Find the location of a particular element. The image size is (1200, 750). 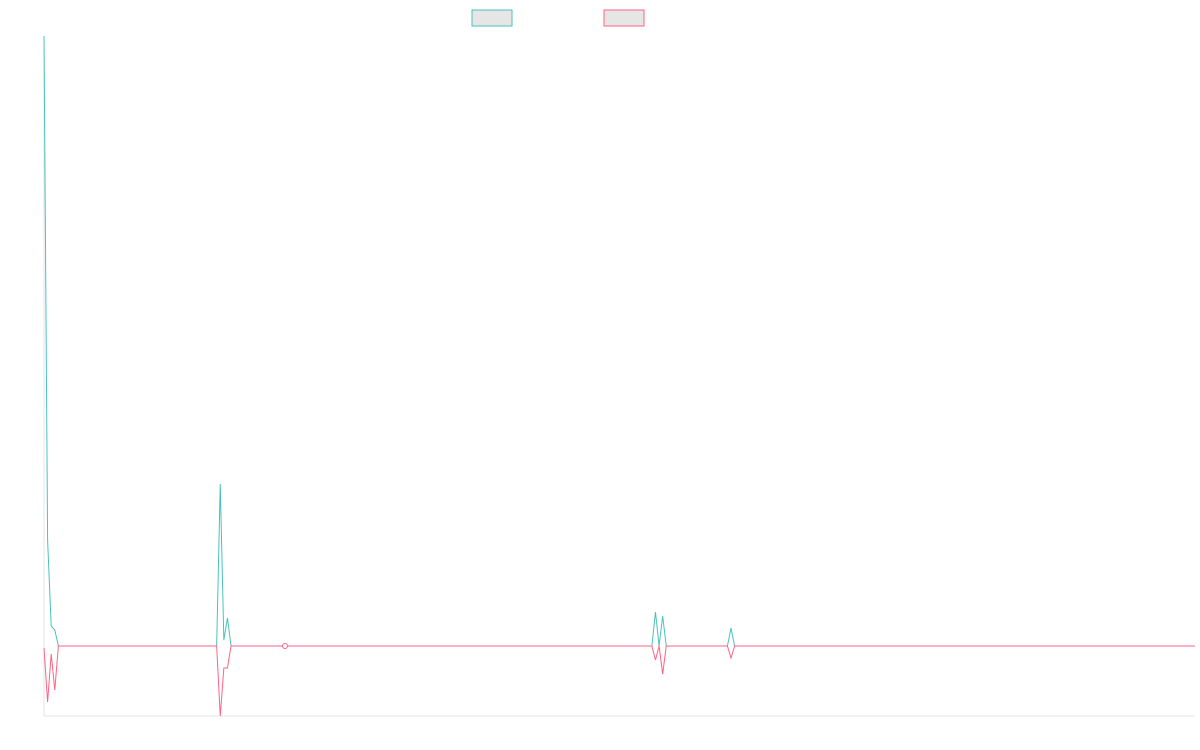

series-line is located at coordinates (619, 681).